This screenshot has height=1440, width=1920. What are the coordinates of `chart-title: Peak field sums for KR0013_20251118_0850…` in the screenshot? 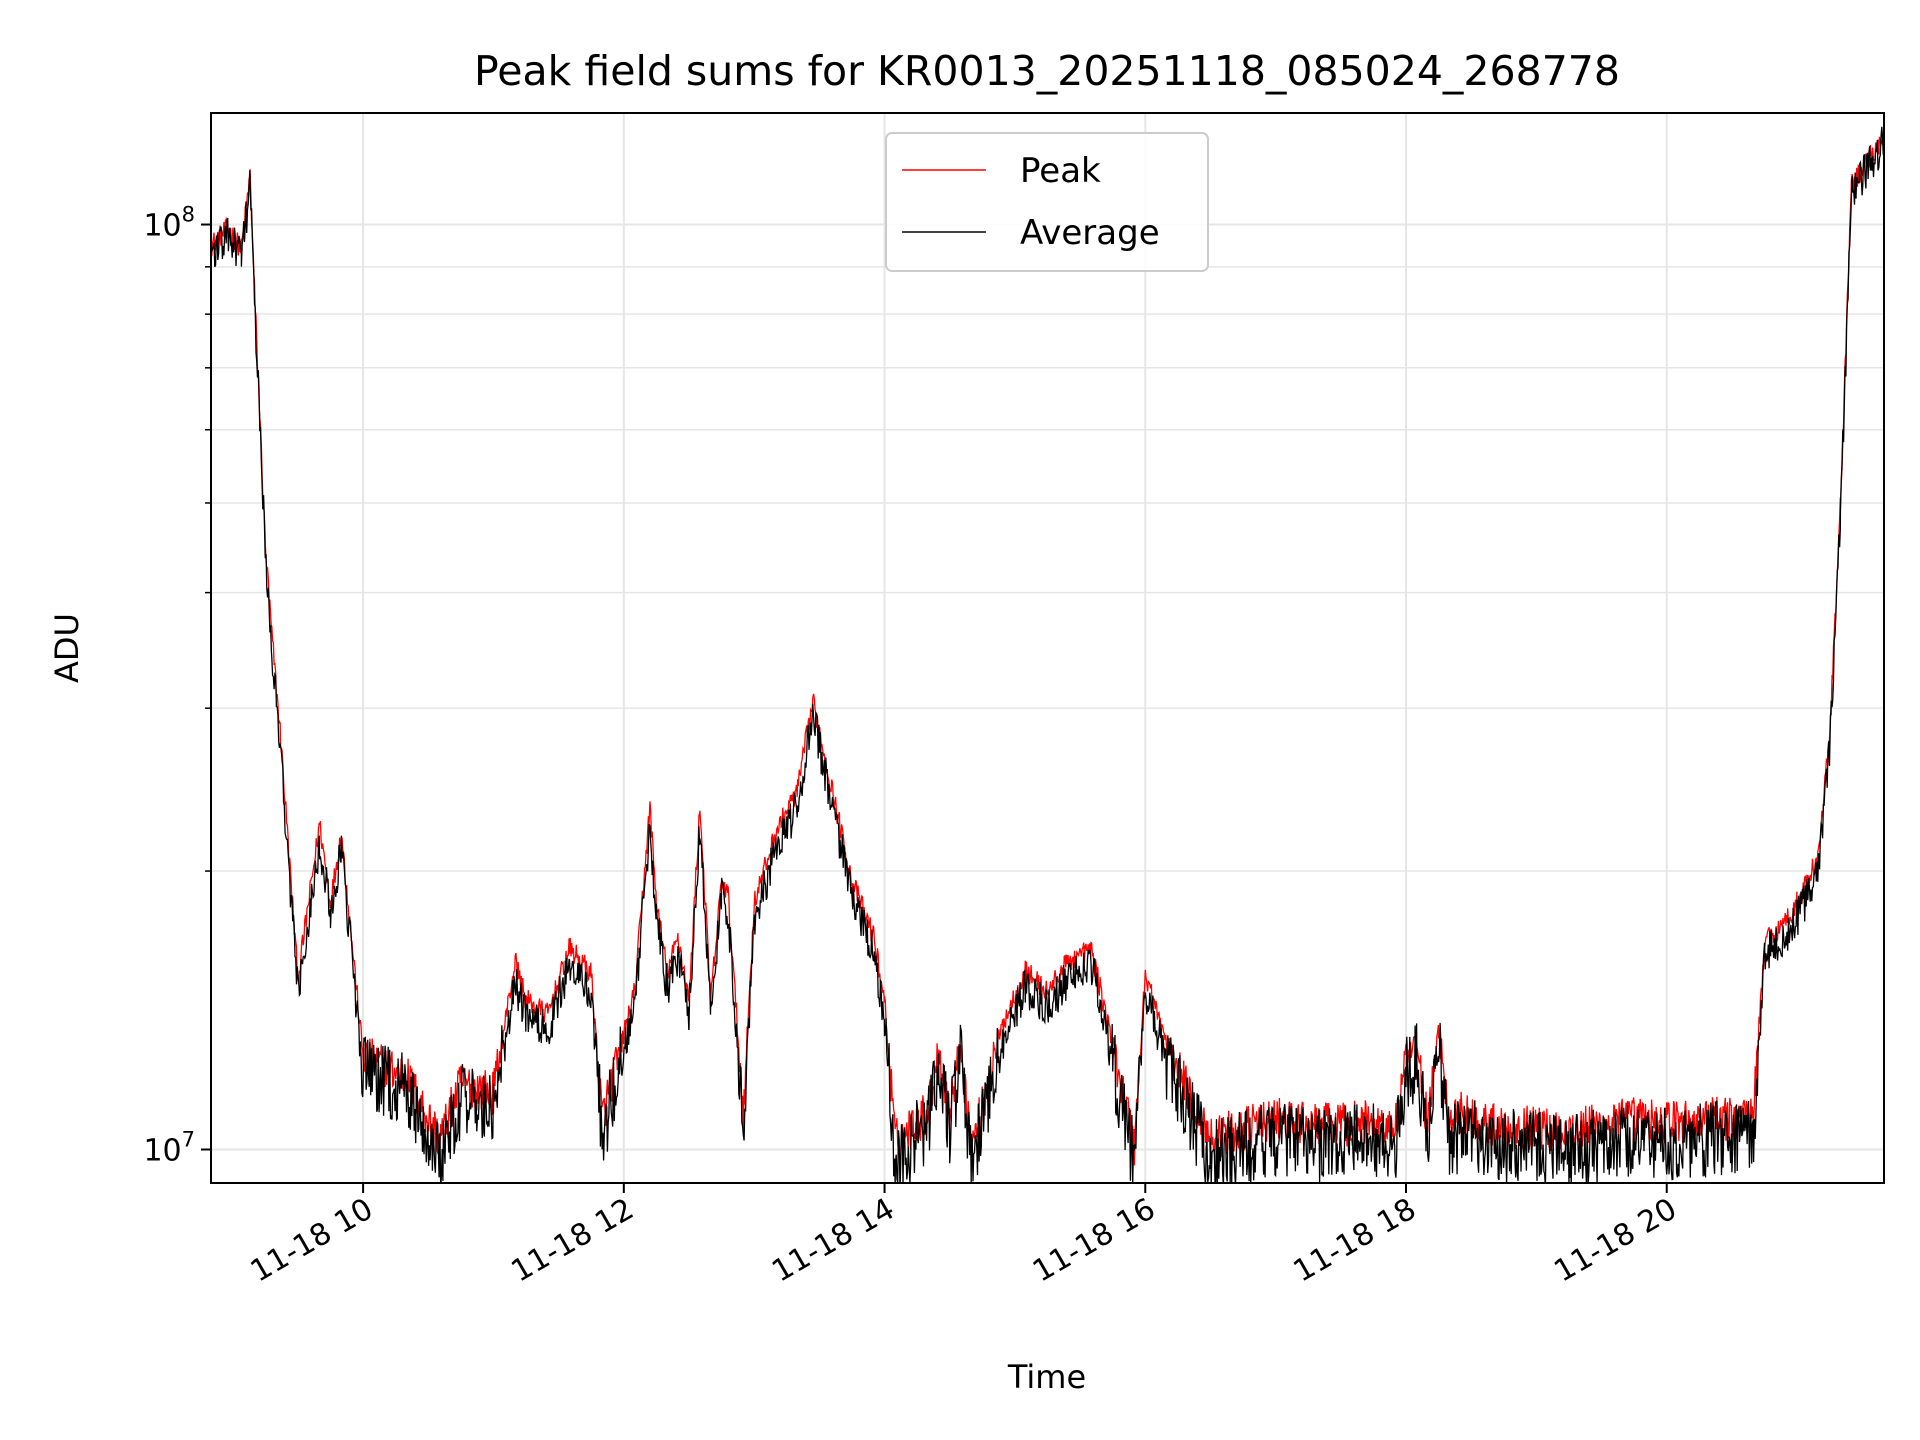 It's located at (1047, 71).